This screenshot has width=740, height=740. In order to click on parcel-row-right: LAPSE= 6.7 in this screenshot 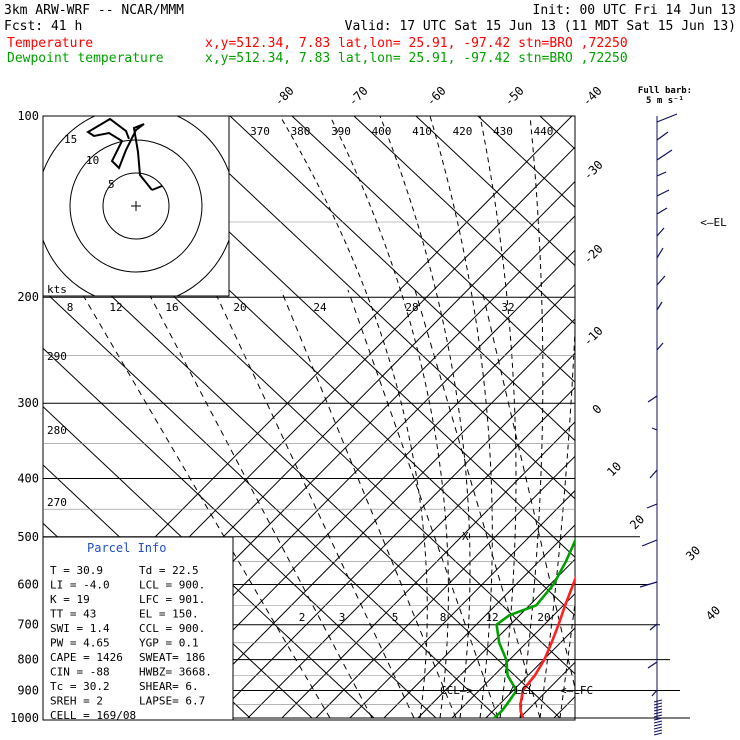, I will do `click(172, 701)`.